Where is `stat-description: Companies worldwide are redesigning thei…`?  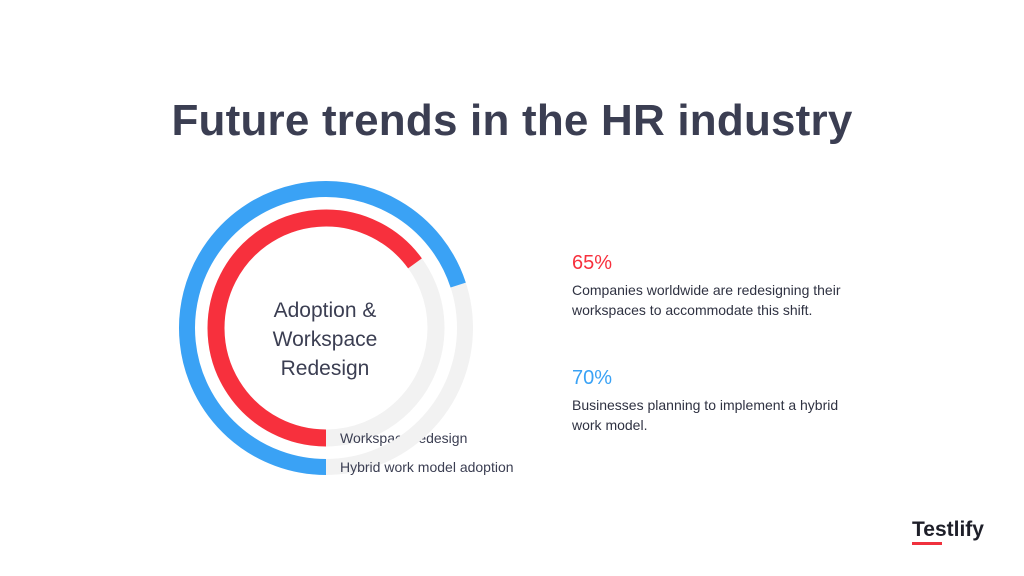 stat-description: Companies worldwide are redesigning thei… is located at coordinates (706, 300).